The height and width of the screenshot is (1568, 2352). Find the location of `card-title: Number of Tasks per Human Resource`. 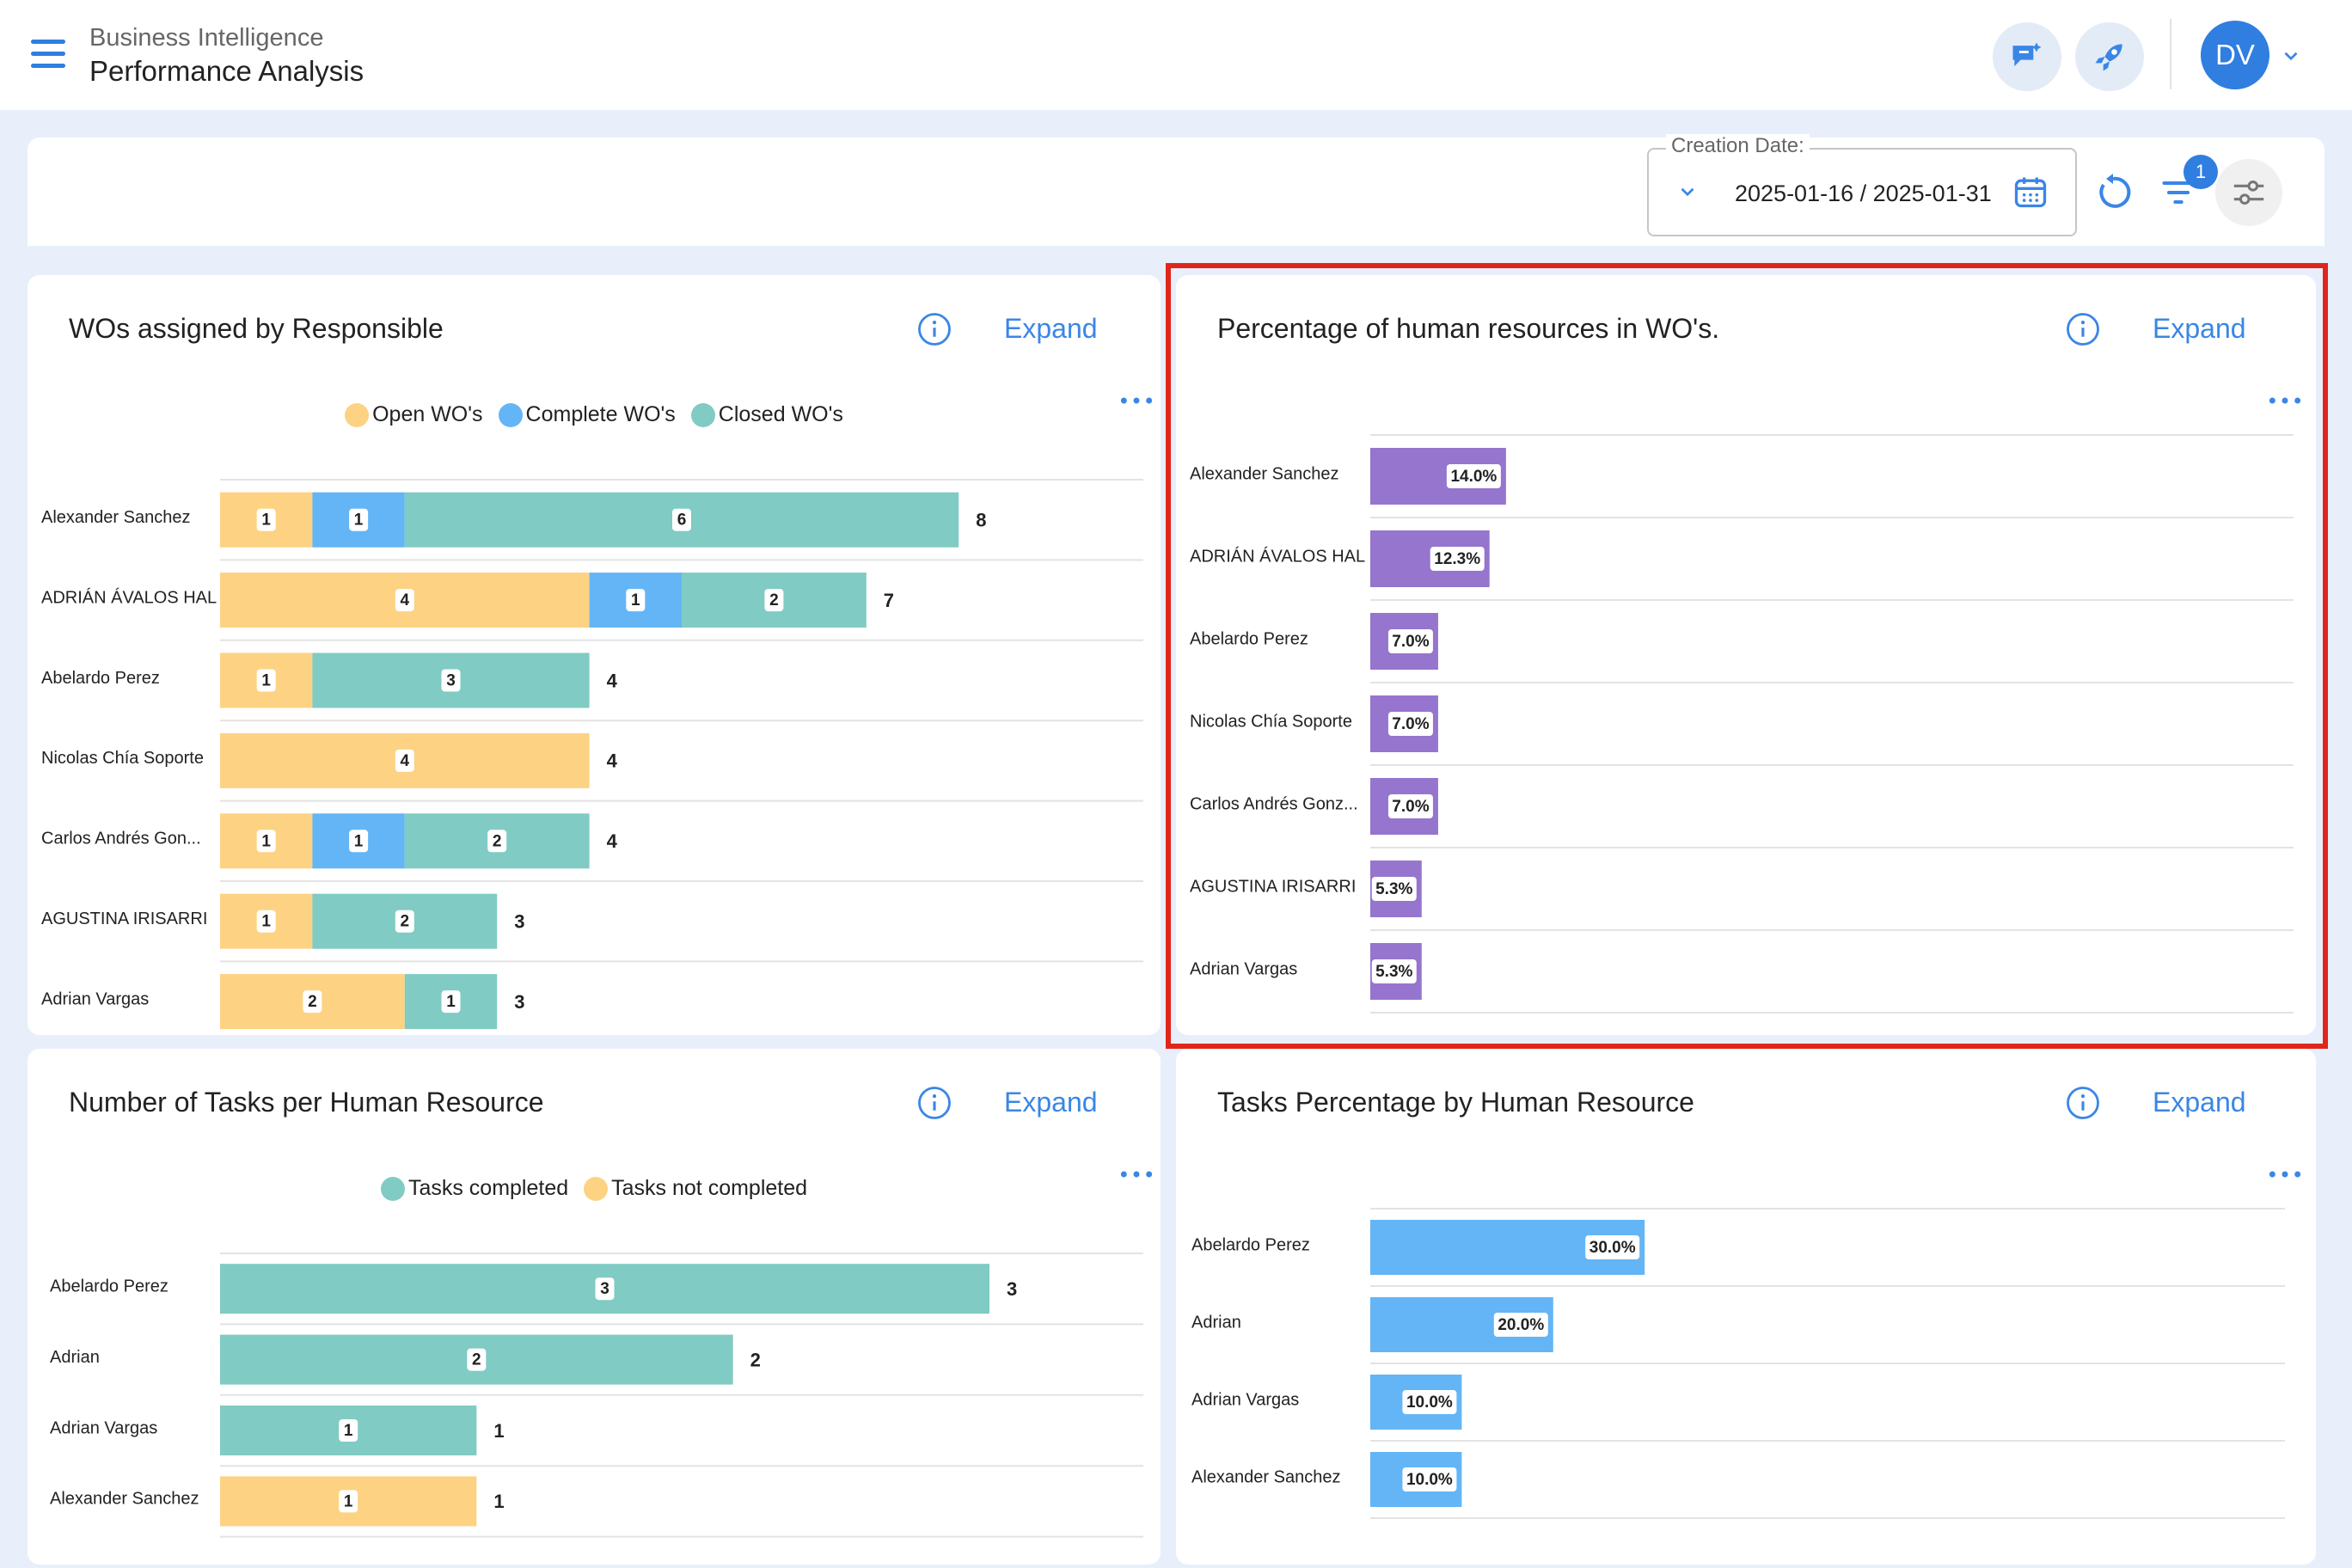

card-title: Number of Tasks per Human Resource is located at coordinates (306, 1102).